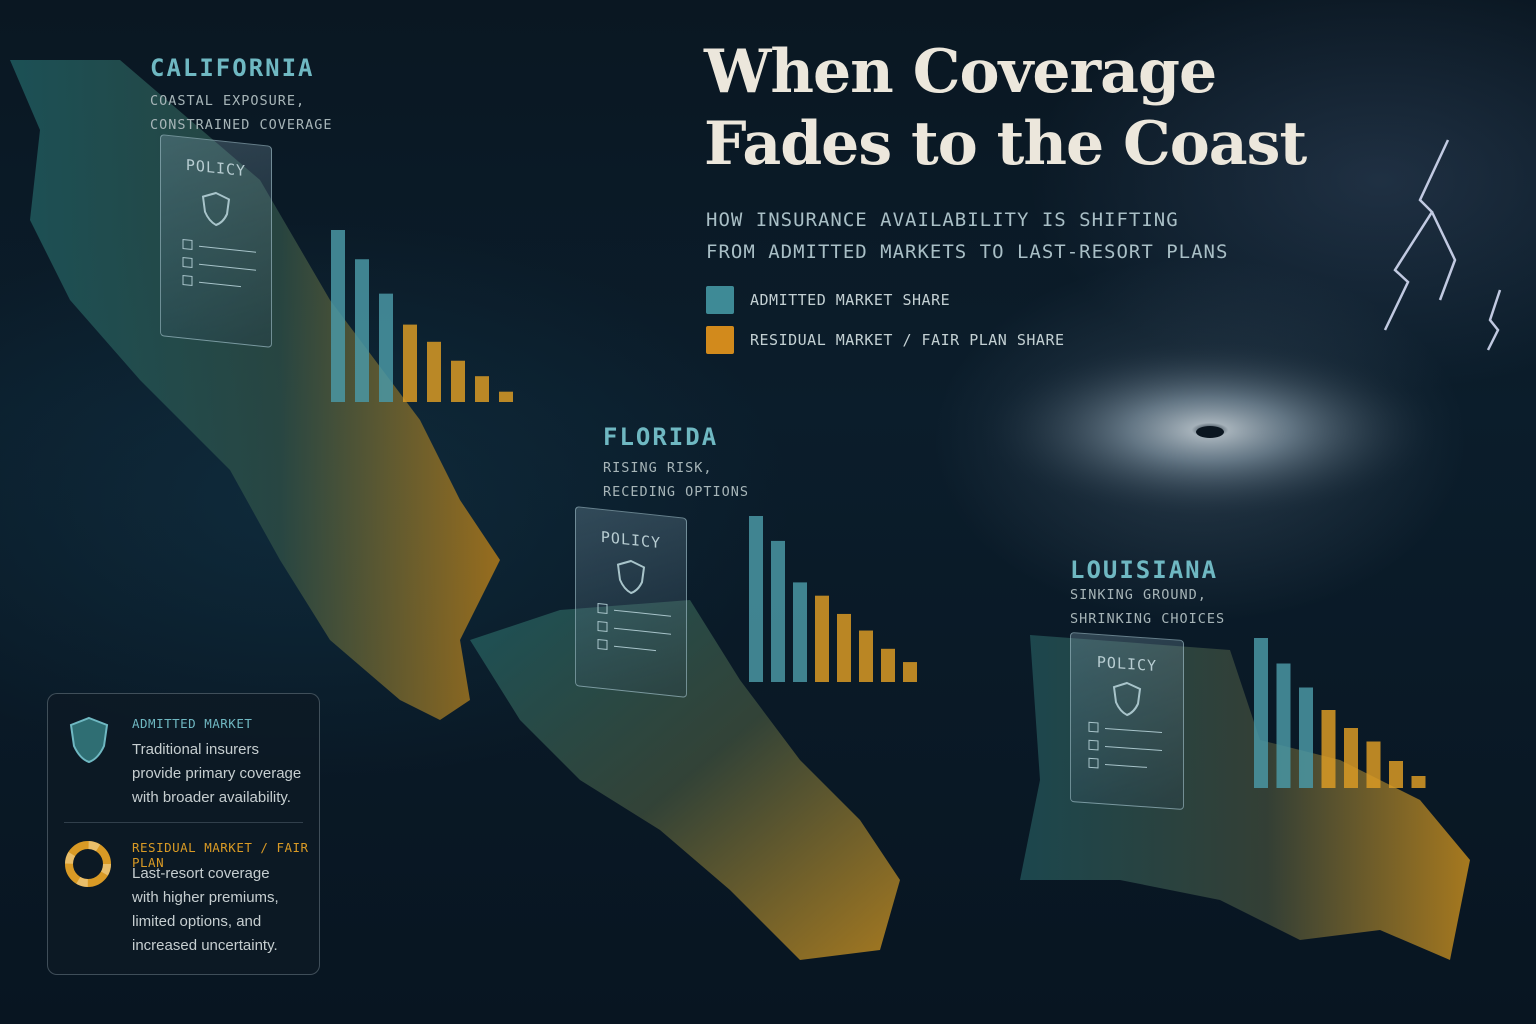 This screenshot has width=1536, height=1024. What do you see at coordinates (422, 316) in the screenshot?
I see `chart-california` at bounding box center [422, 316].